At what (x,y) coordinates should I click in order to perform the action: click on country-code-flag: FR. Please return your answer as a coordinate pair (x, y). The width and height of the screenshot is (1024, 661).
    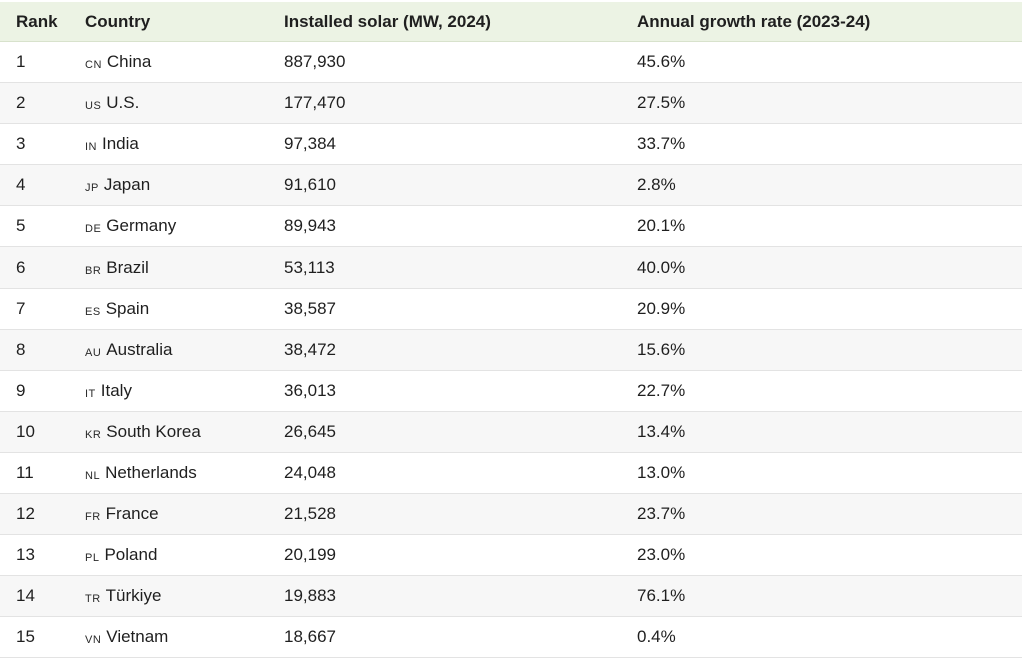
    Looking at the image, I should click on (93, 517).